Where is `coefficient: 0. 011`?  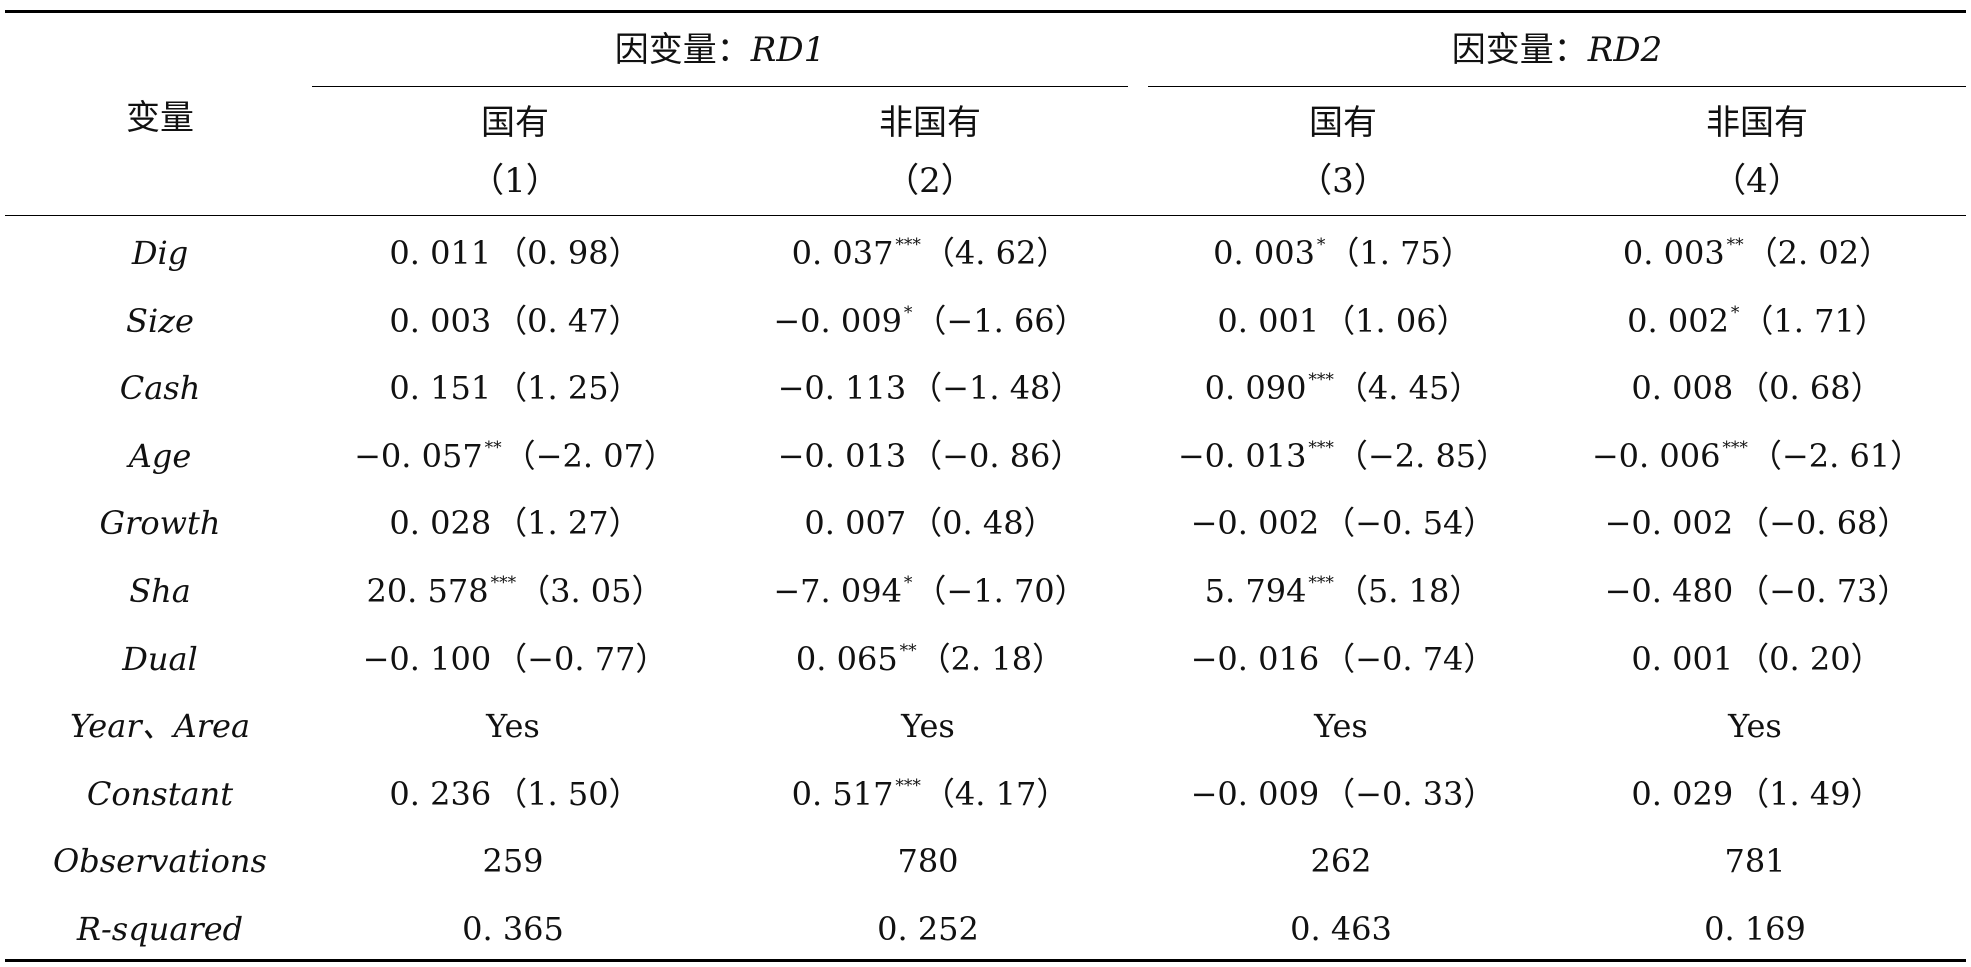 coefficient: 0. 011 is located at coordinates (440, 253).